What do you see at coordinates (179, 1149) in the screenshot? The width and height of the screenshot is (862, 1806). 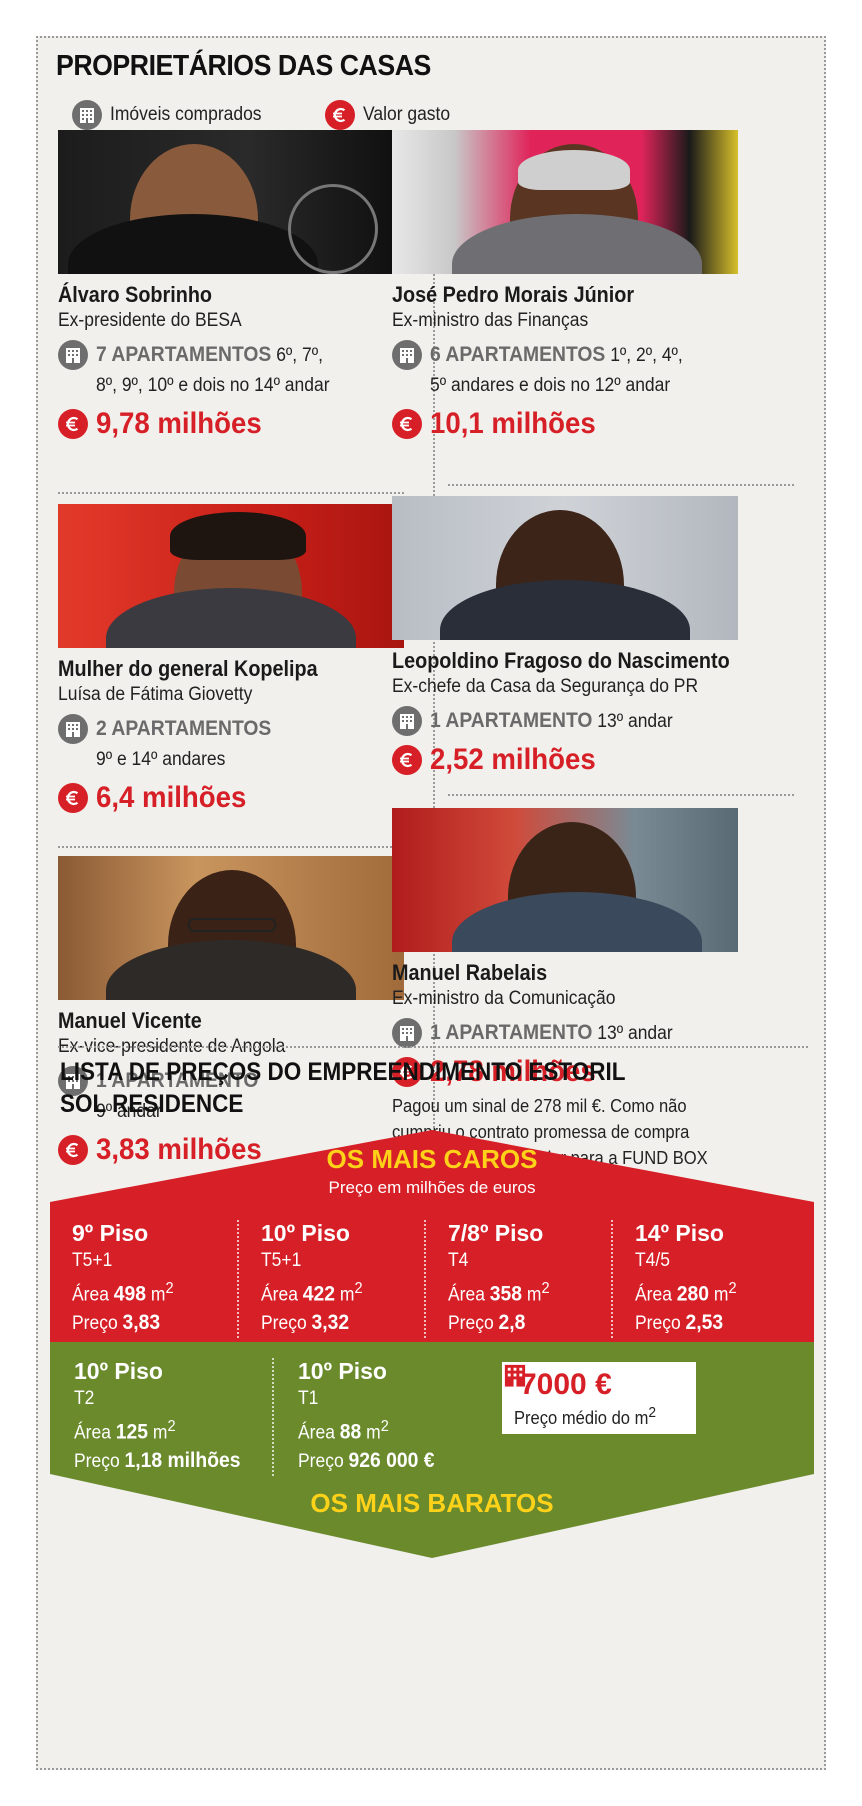 I see `owner-value: 3,83 milhões` at bounding box center [179, 1149].